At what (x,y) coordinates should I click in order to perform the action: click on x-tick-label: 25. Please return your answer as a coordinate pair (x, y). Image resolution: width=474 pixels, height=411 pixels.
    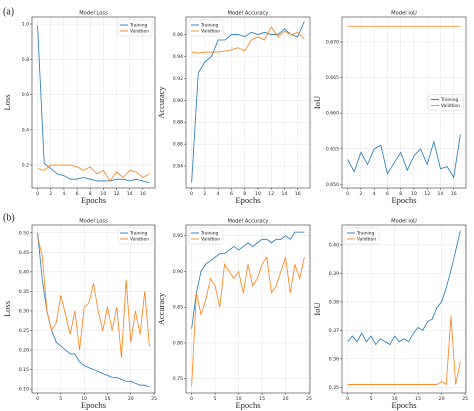
    Looking at the image, I should click on (154, 399).